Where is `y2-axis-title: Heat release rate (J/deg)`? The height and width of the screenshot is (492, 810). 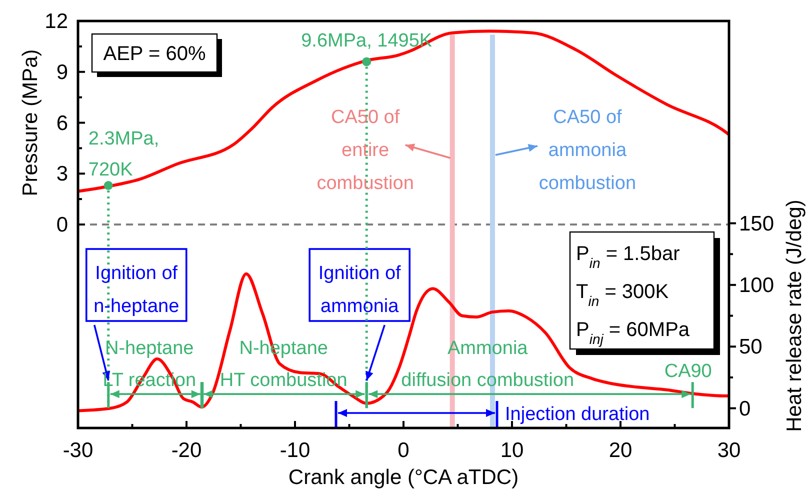 y2-axis-title: Heat release rate (J/deg) is located at coordinates (794, 316).